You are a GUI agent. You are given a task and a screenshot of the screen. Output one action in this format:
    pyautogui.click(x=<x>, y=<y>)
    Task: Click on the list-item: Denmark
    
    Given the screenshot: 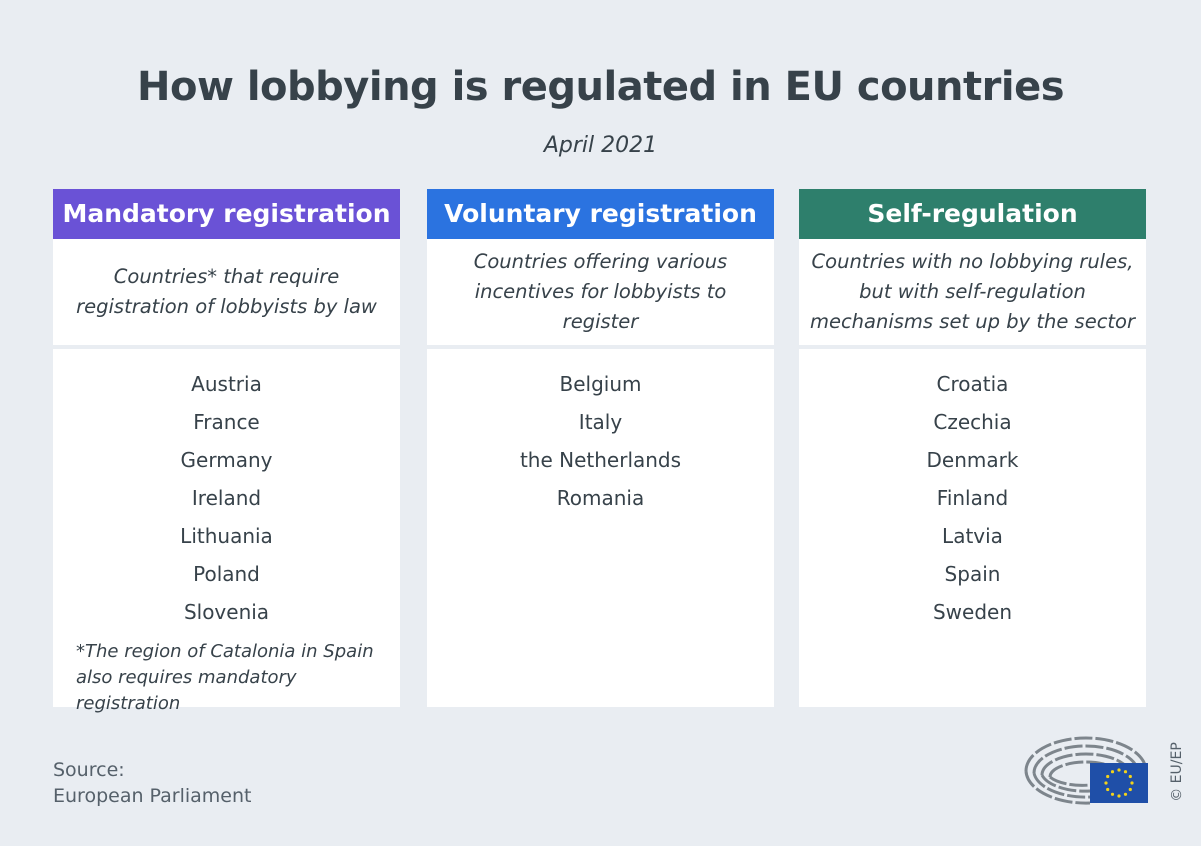 What is the action you would take?
    pyautogui.click(x=972, y=460)
    